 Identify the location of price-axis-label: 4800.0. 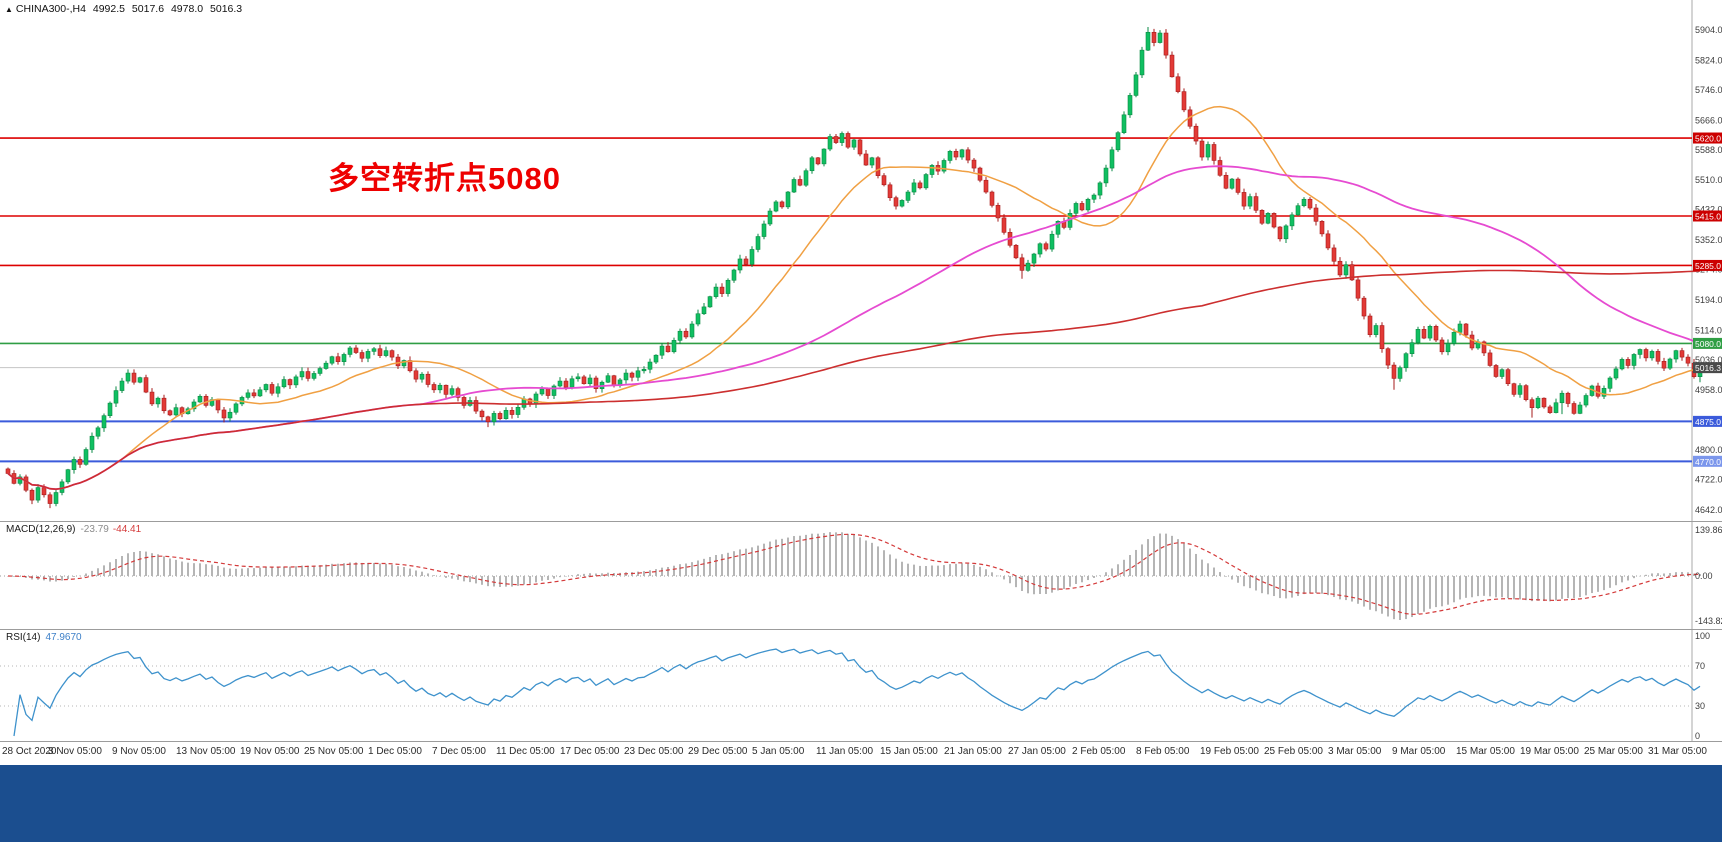
(1708, 450).